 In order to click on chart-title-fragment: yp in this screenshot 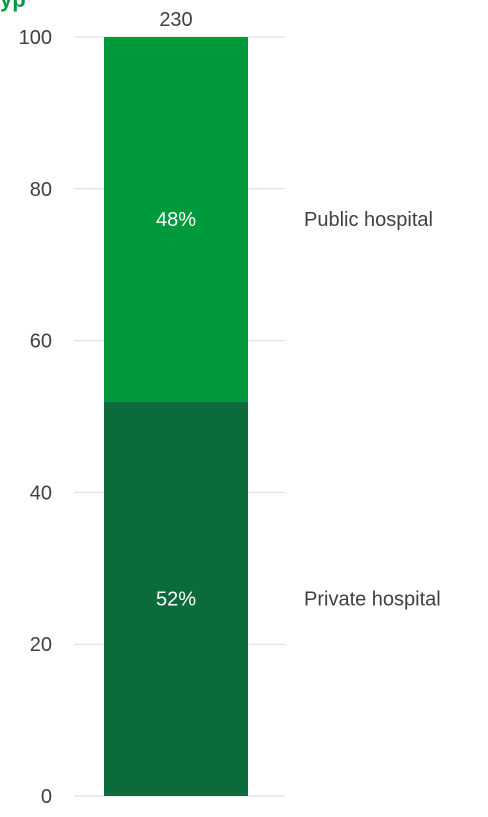, I will do `click(13, 6)`.